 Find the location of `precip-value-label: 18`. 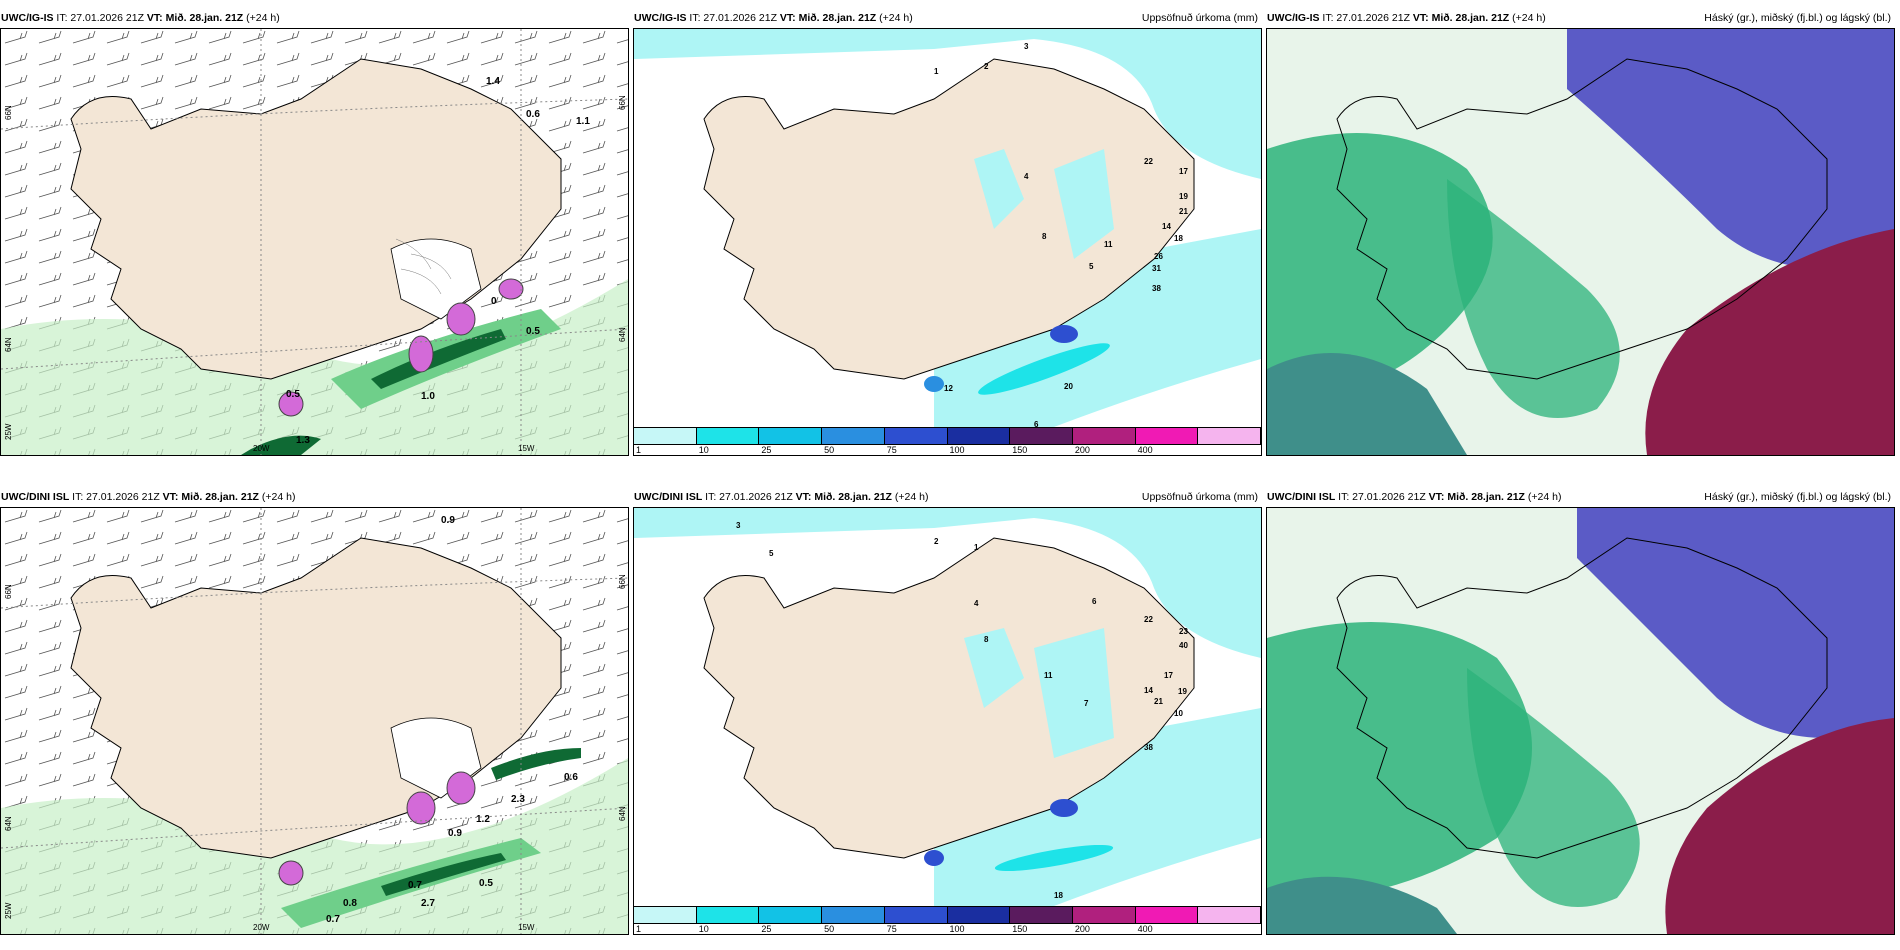

precip-value-label: 18 is located at coordinates (1178, 238).